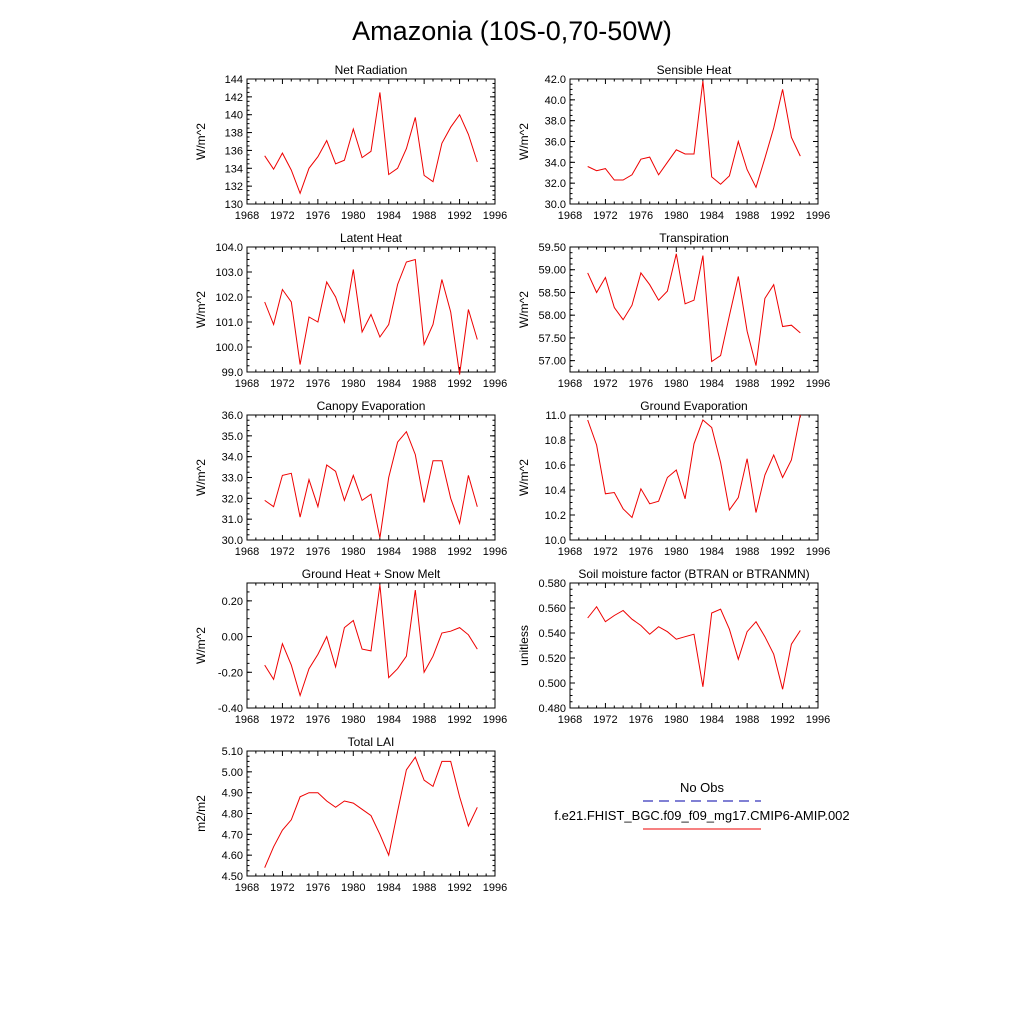  I want to click on chart-title: Net Radiation, so click(371, 70).